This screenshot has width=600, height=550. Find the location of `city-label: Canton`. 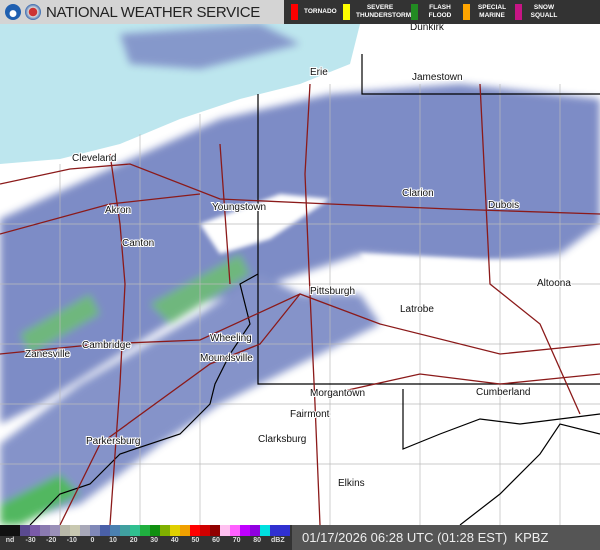

city-label: Canton is located at coordinates (138, 243).